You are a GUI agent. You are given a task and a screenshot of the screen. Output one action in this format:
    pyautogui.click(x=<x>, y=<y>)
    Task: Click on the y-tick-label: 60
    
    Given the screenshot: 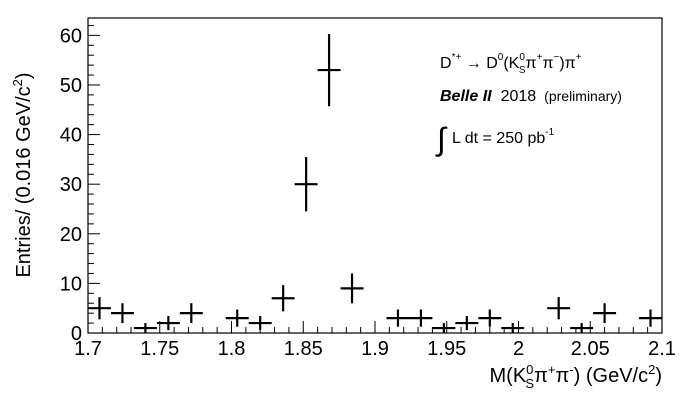 What is the action you would take?
    pyautogui.click(x=71, y=36)
    